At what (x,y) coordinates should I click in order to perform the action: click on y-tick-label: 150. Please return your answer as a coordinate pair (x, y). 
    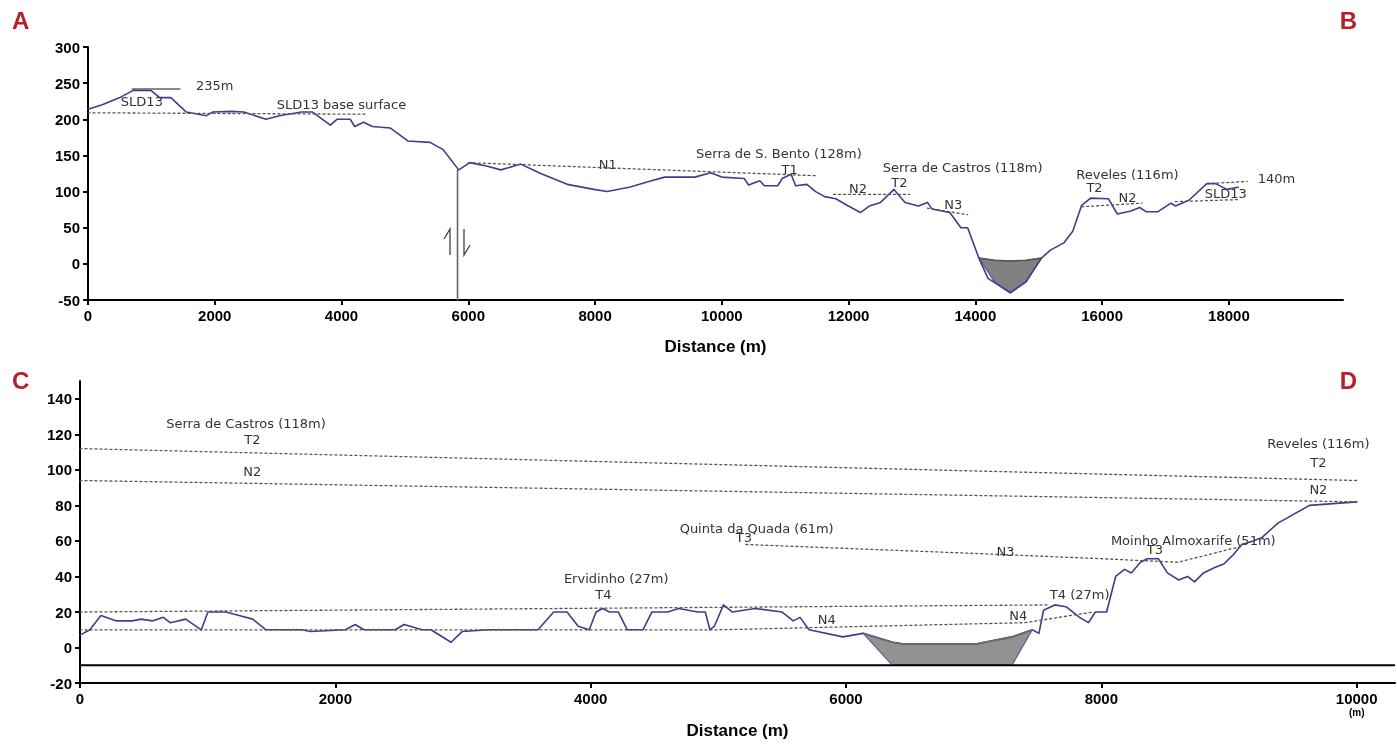
    Looking at the image, I should click on (67, 155).